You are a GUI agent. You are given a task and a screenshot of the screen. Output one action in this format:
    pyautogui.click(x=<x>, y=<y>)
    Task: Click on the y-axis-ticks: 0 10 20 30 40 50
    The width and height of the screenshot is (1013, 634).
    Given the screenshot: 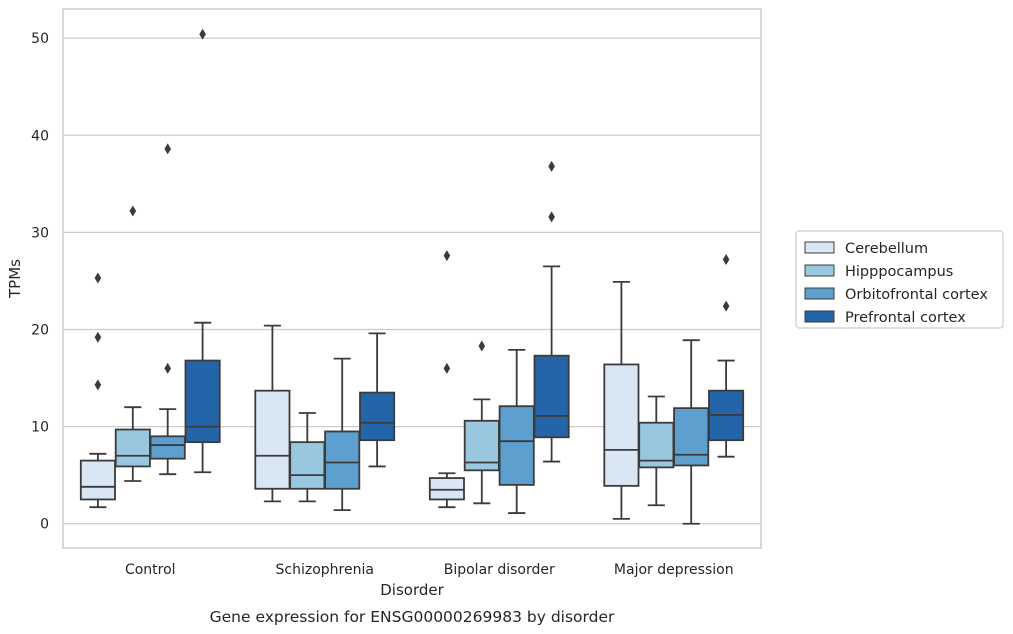 What is the action you would take?
    pyautogui.click(x=40, y=282)
    